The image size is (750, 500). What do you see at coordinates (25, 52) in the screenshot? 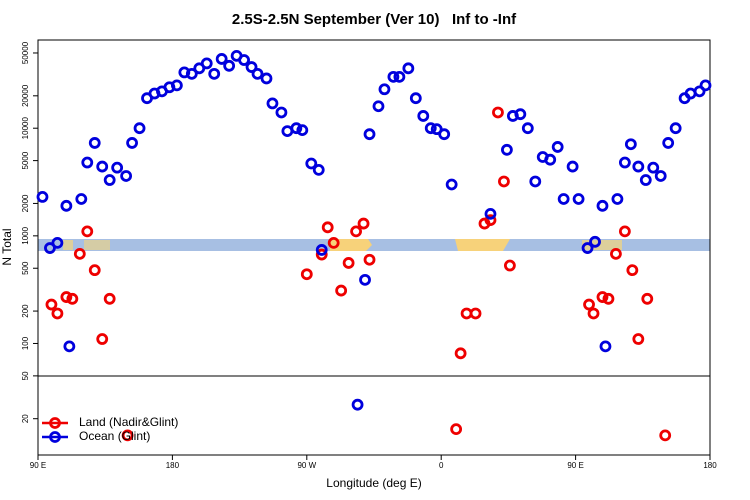
I see `y-tick-label: 50000` at bounding box center [25, 52].